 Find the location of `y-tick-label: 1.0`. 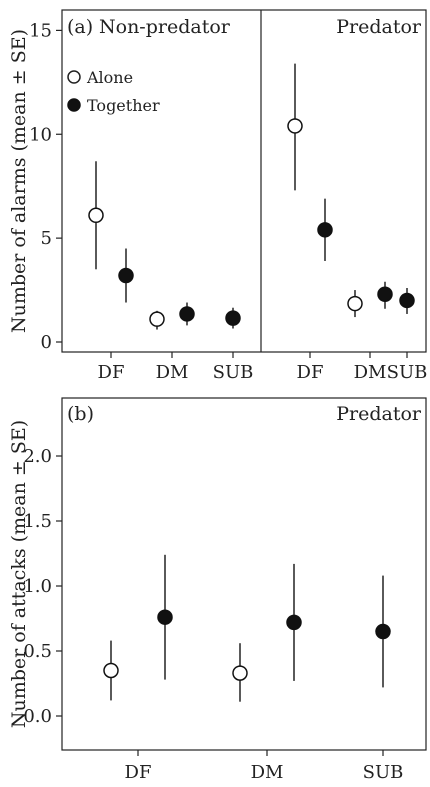

y-tick-label: 1.0 is located at coordinates (37, 586).